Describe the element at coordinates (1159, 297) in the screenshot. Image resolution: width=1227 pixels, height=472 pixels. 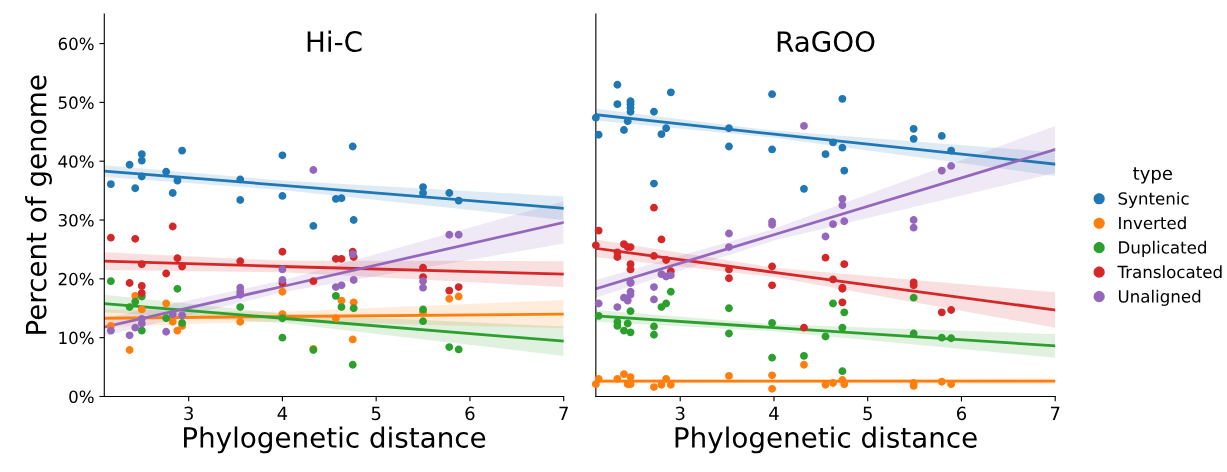
I see `legend-label: Unaligned` at that location.